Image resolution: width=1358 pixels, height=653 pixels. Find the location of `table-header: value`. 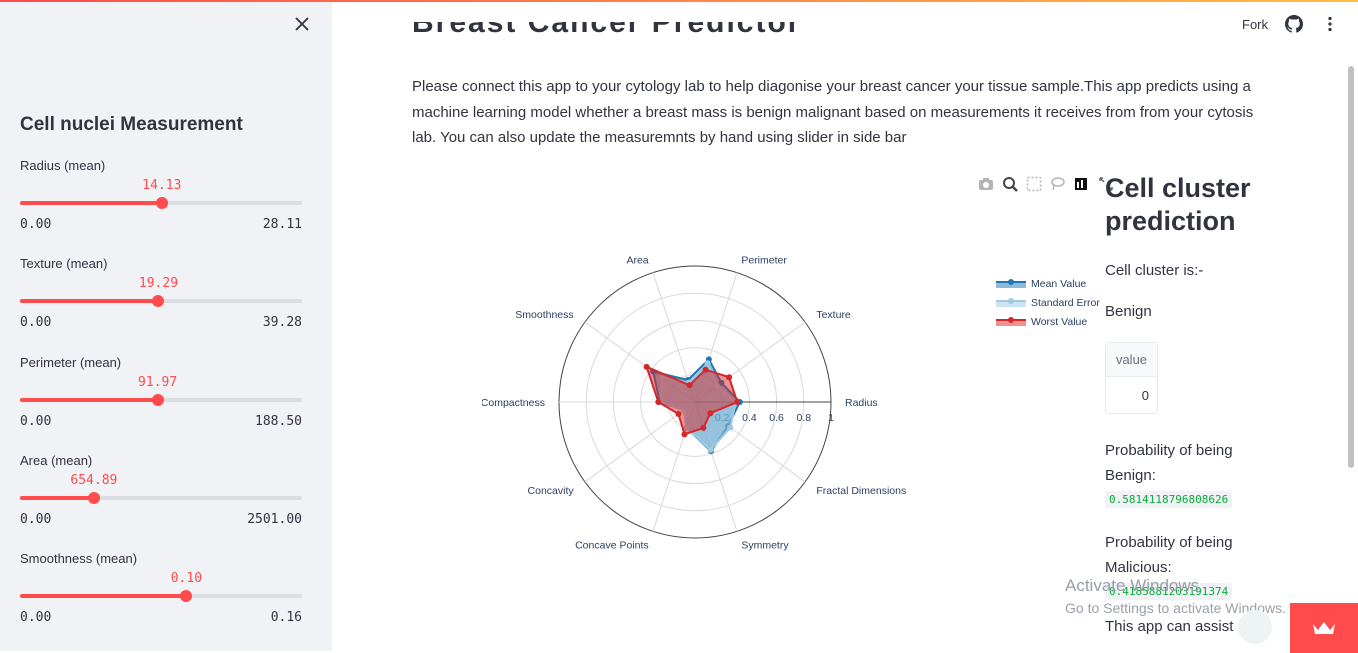

table-header: value is located at coordinates (1131, 360).